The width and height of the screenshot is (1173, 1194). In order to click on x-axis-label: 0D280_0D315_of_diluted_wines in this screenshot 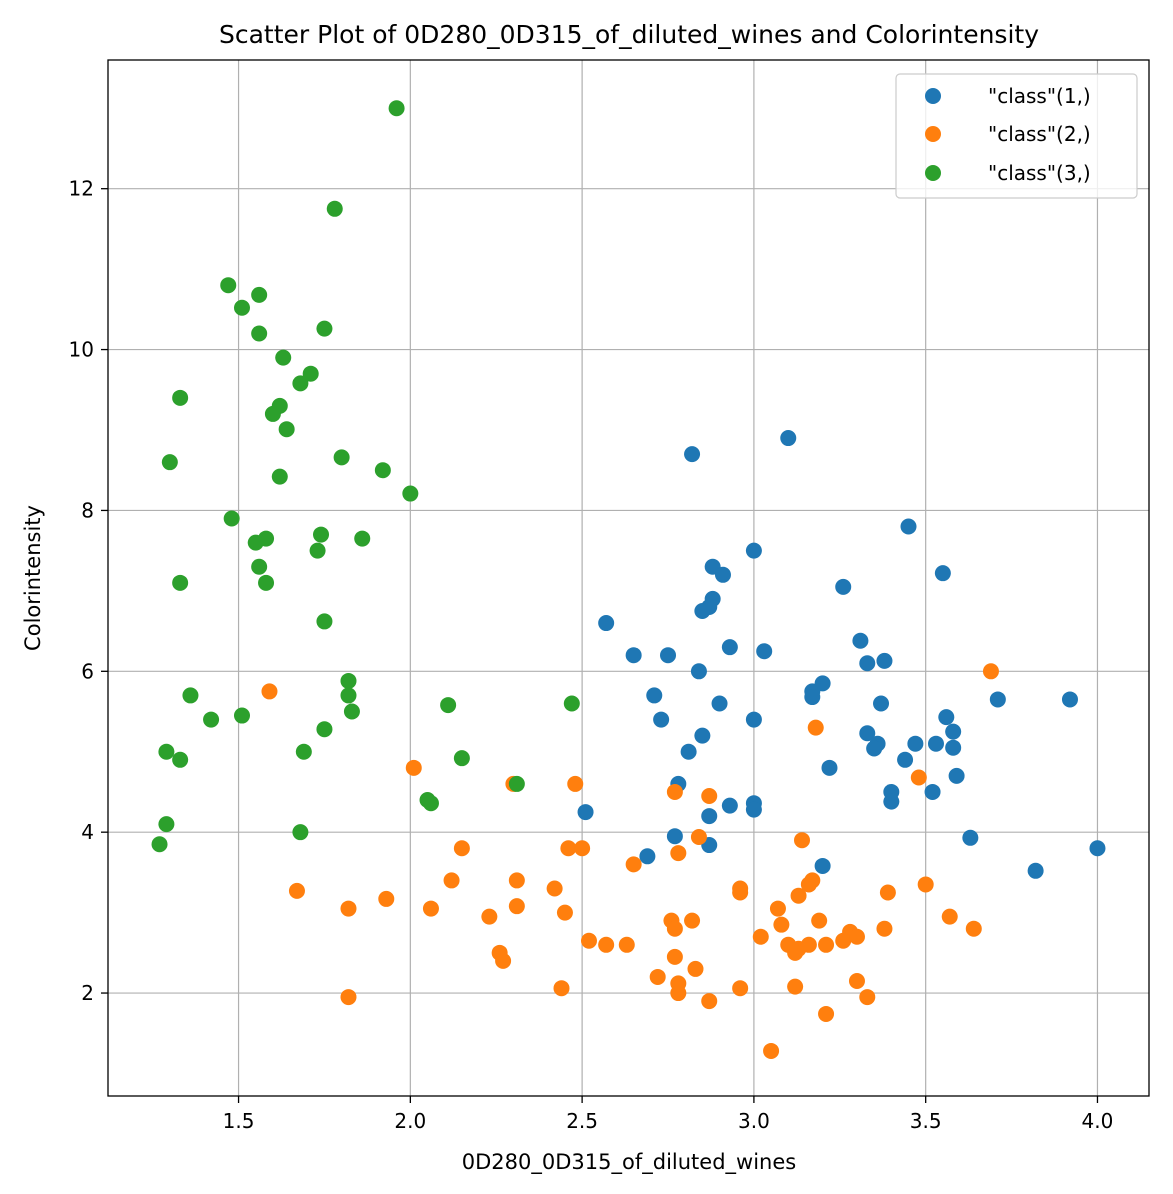, I will do `click(629, 1162)`.